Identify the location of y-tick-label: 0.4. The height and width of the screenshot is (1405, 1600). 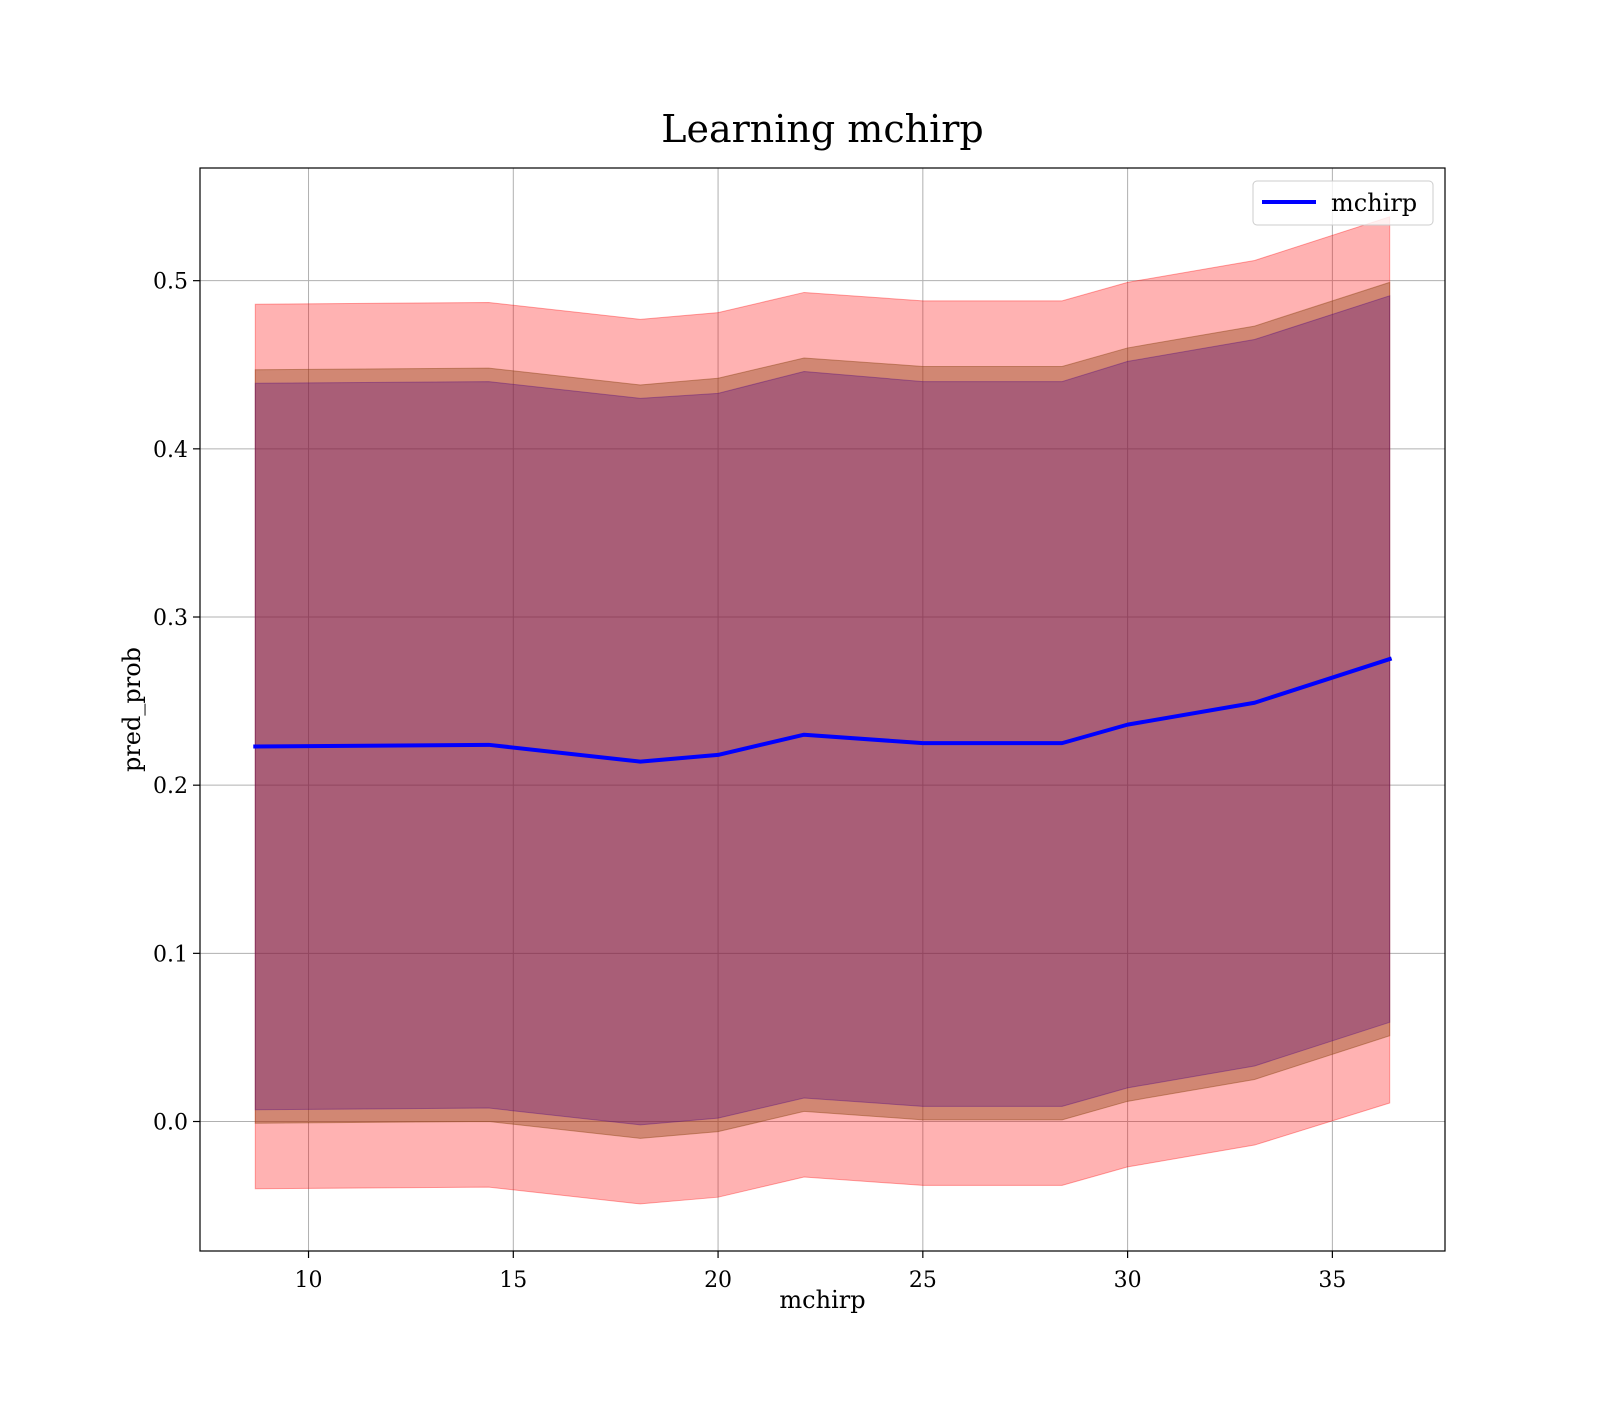
(170, 450).